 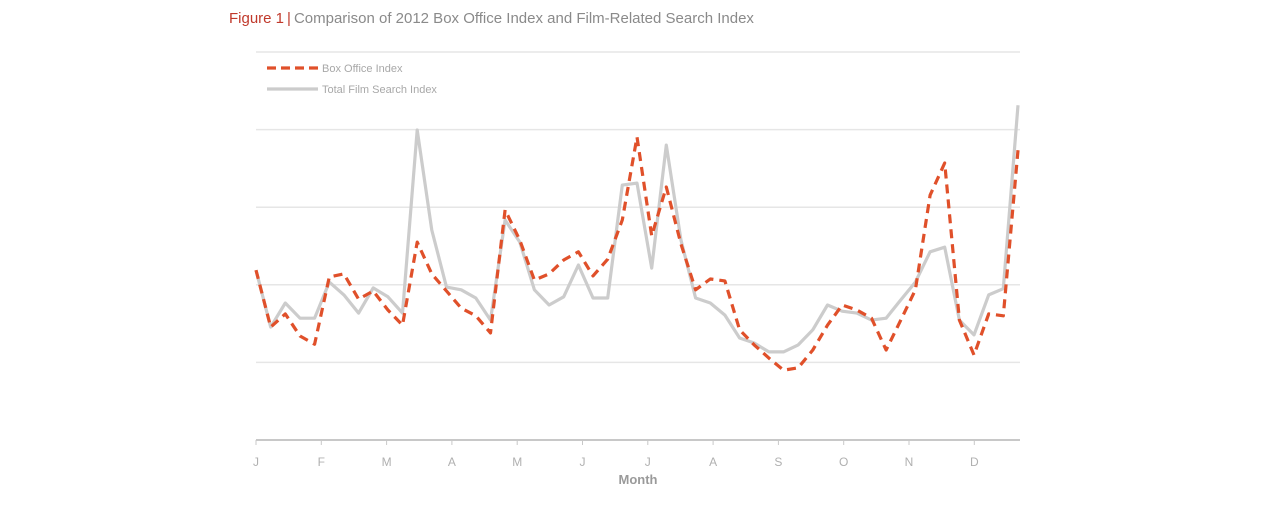 I want to click on x-tick-label: D, so click(x=974, y=462).